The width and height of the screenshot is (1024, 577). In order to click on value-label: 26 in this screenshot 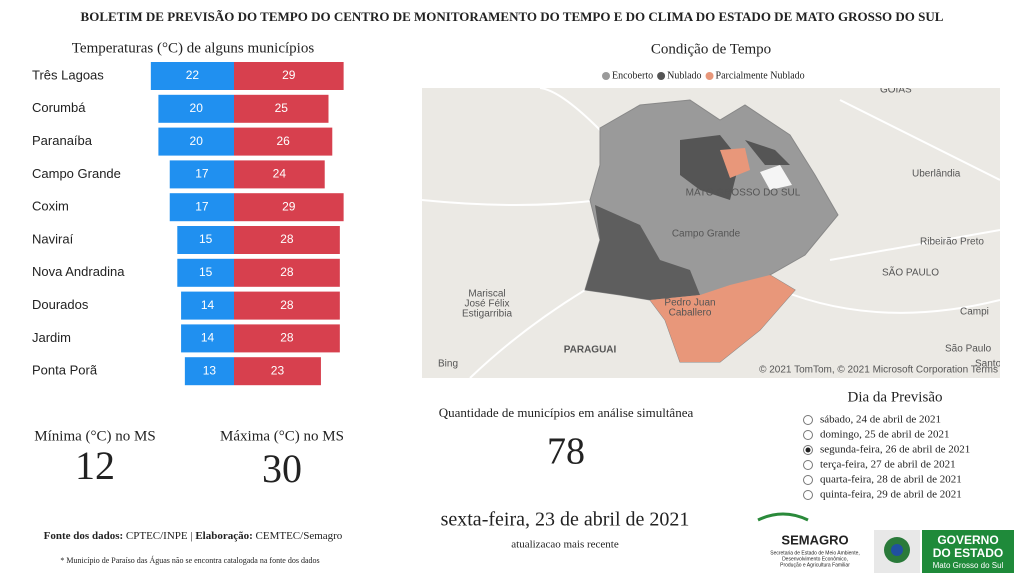, I will do `click(283, 141)`.